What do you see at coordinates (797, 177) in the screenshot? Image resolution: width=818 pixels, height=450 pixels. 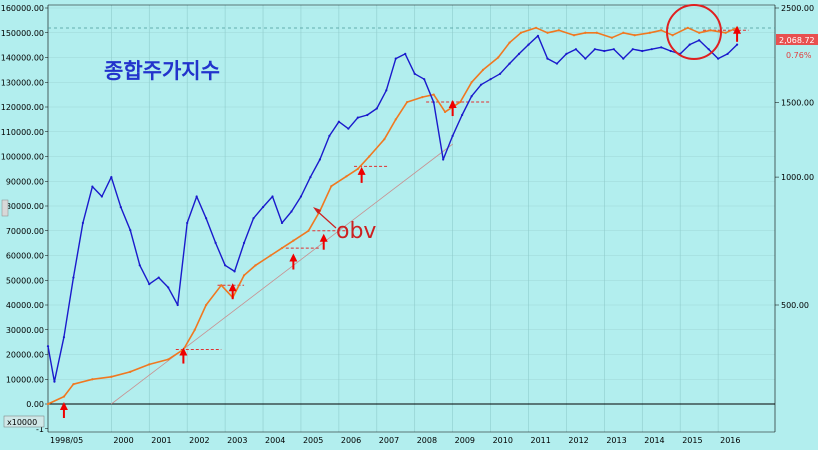 I see `right-tick-label: 1000.00` at bounding box center [797, 177].